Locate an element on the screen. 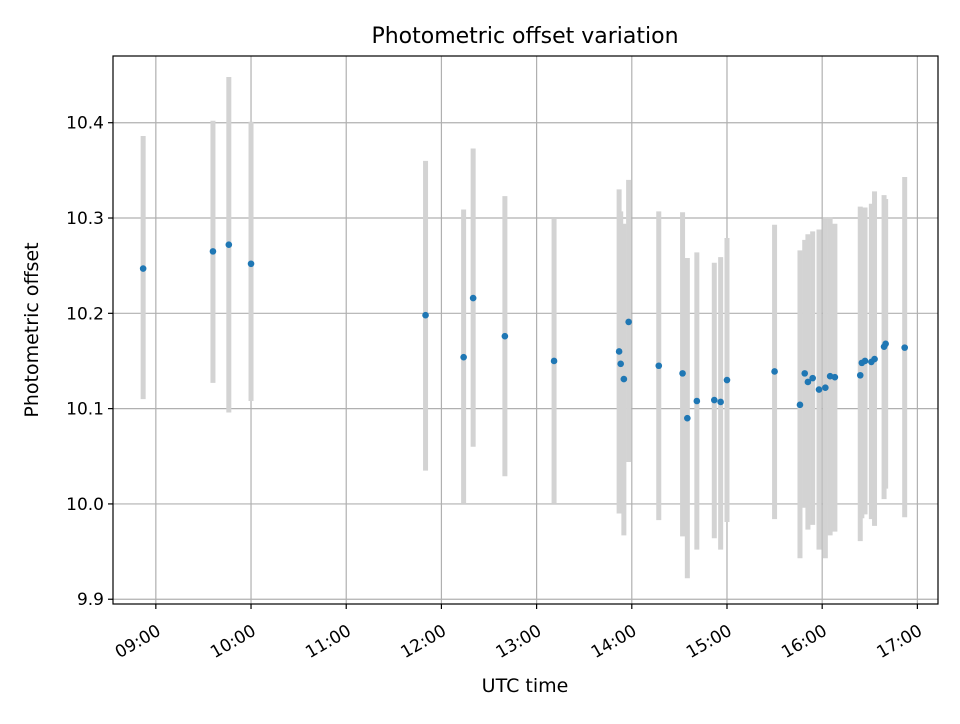 The image size is (960, 724). y-tick-label: 10.2 is located at coordinates (85, 314).